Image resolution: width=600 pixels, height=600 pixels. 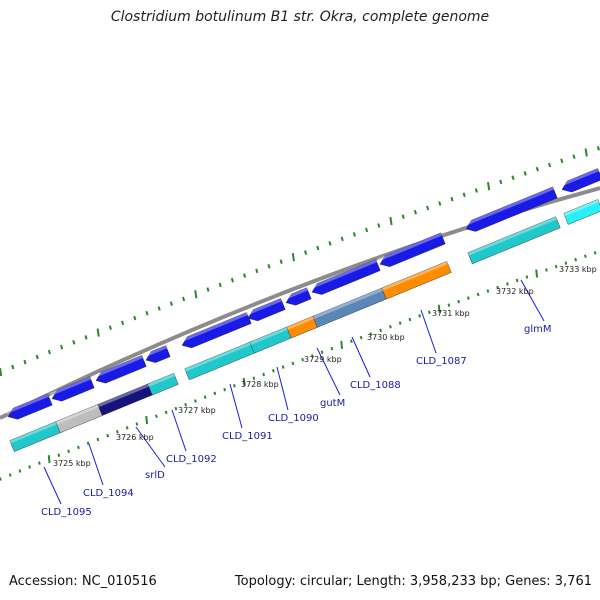 I want to click on tick-label: 3728 kbp, so click(x=260, y=384).